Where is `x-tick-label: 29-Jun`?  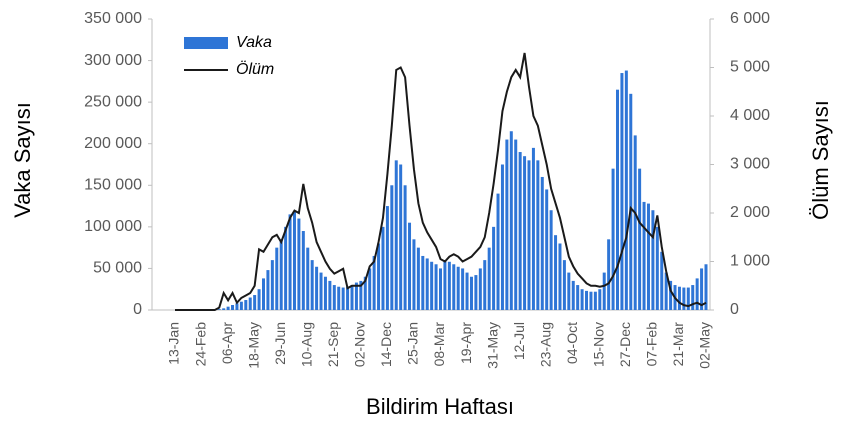 x-tick-label: 29-Jun is located at coordinates (280, 343).